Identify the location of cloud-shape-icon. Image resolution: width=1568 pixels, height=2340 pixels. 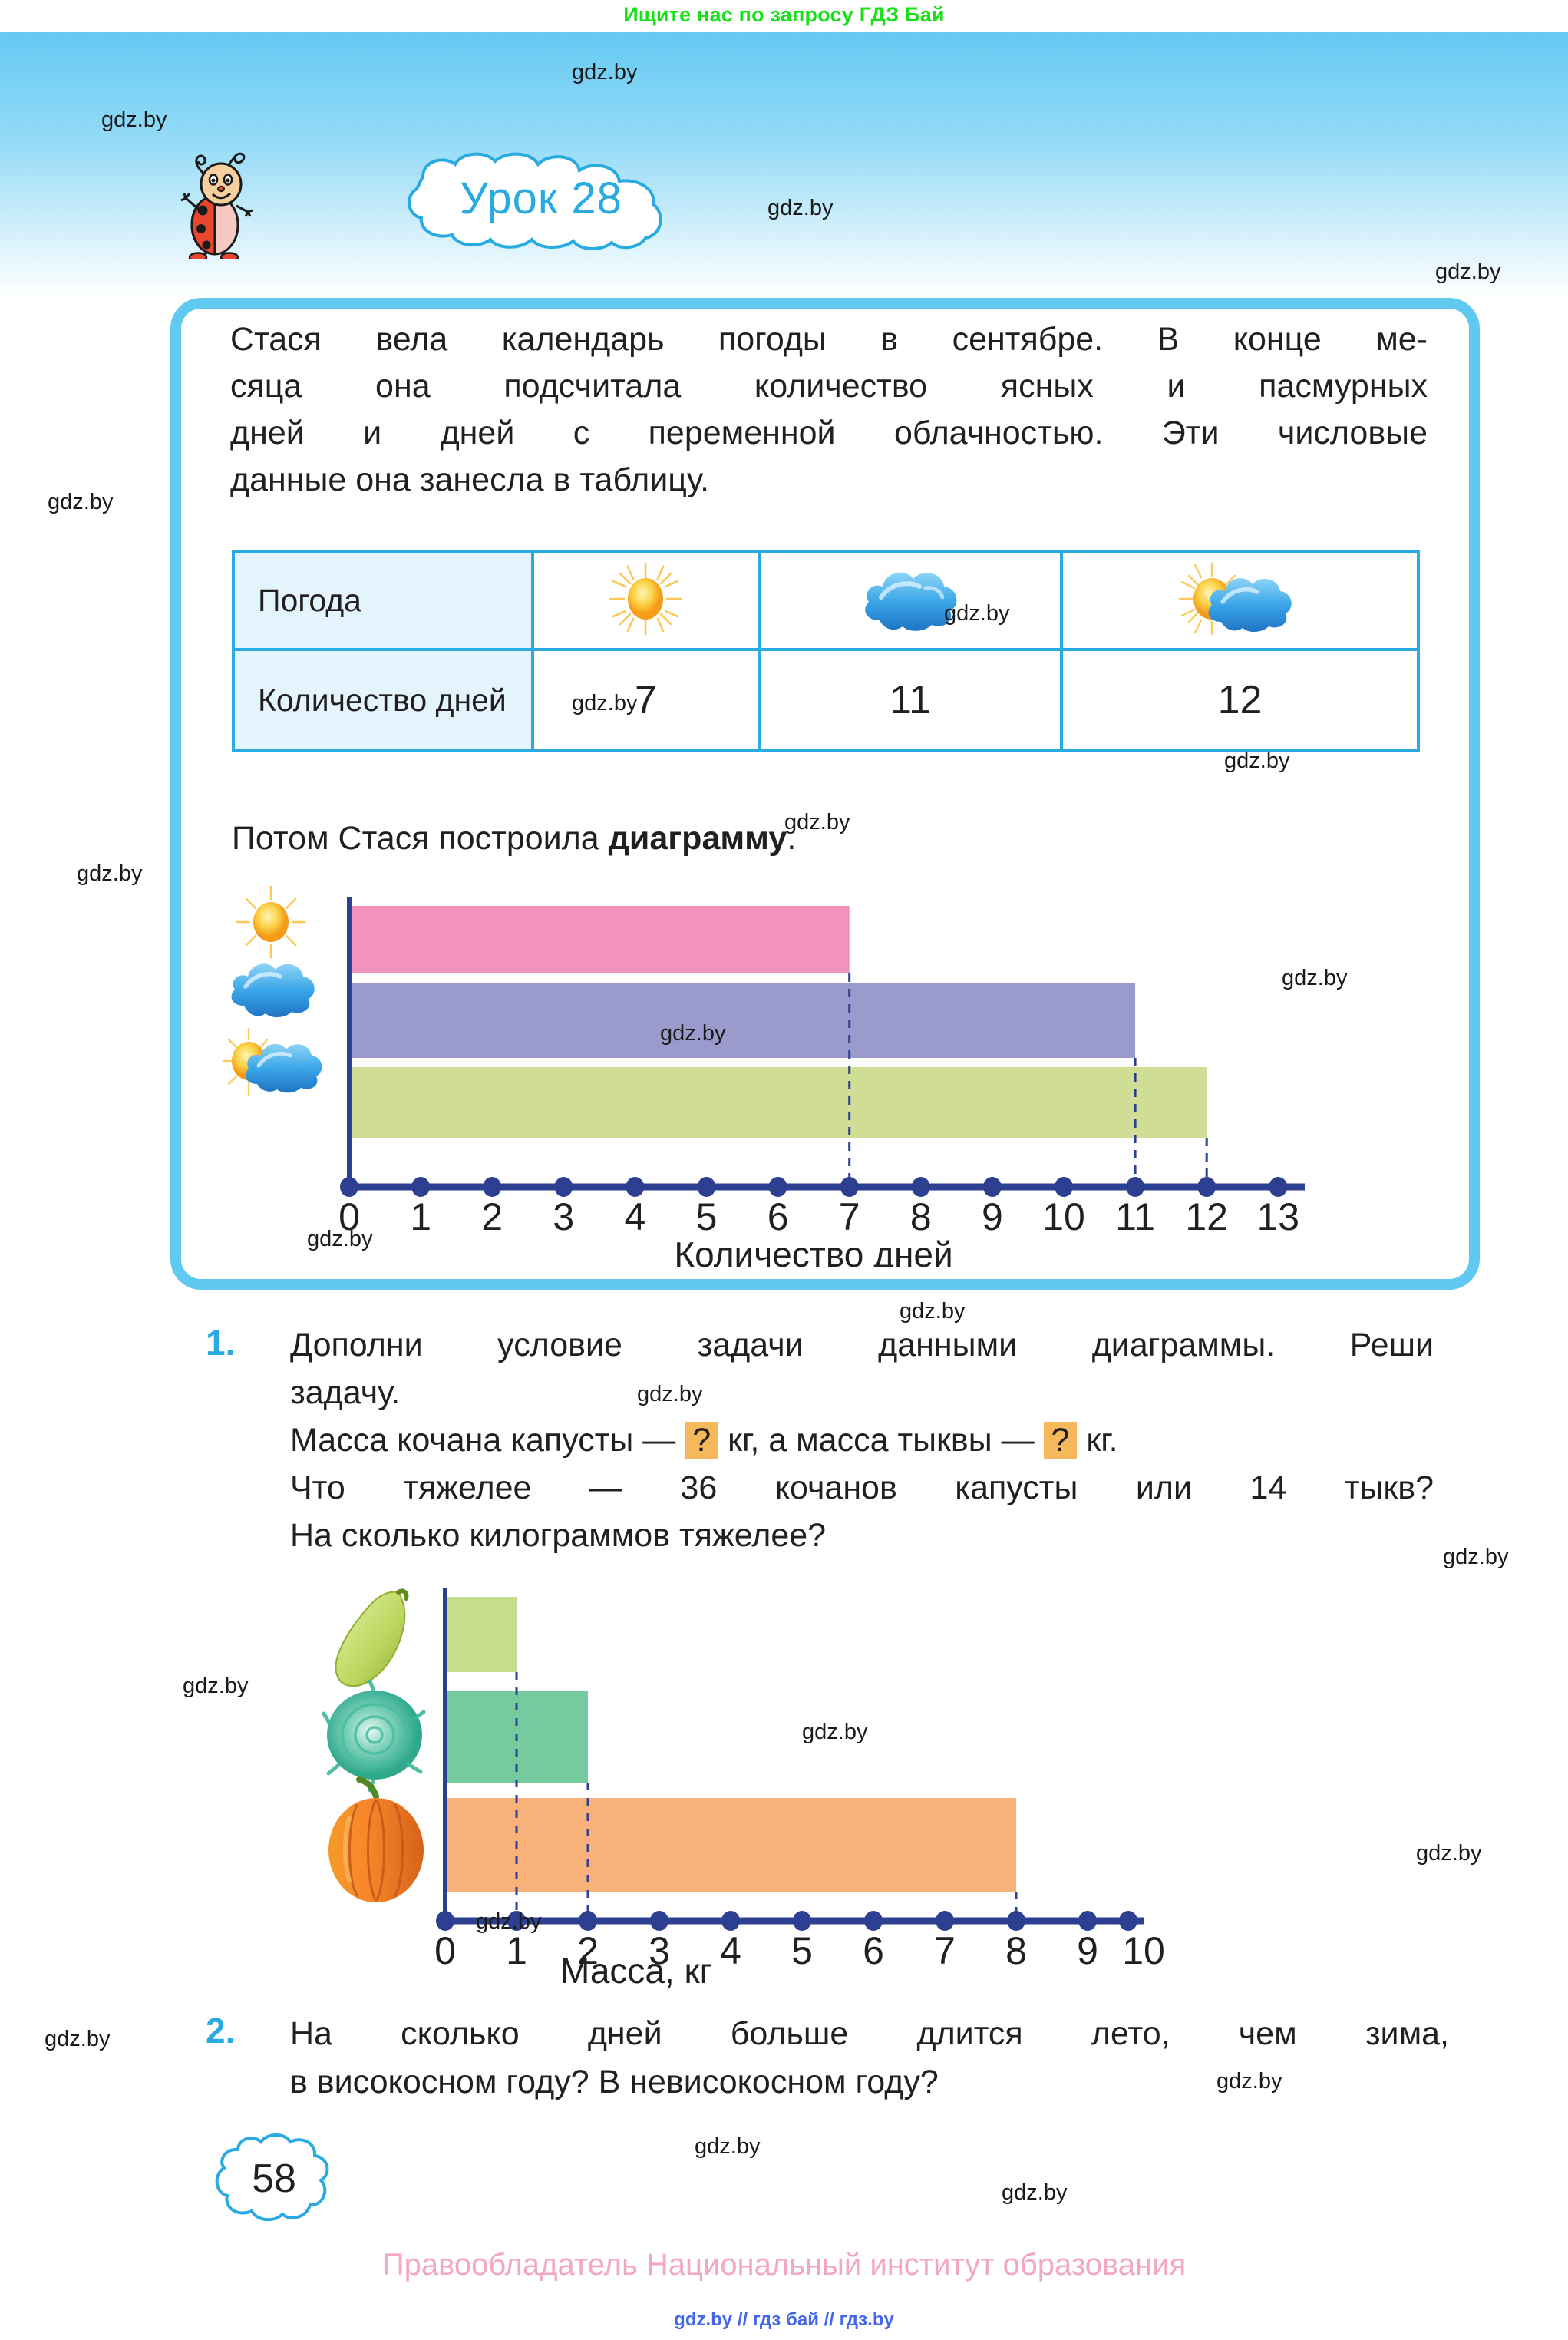
(535, 201).